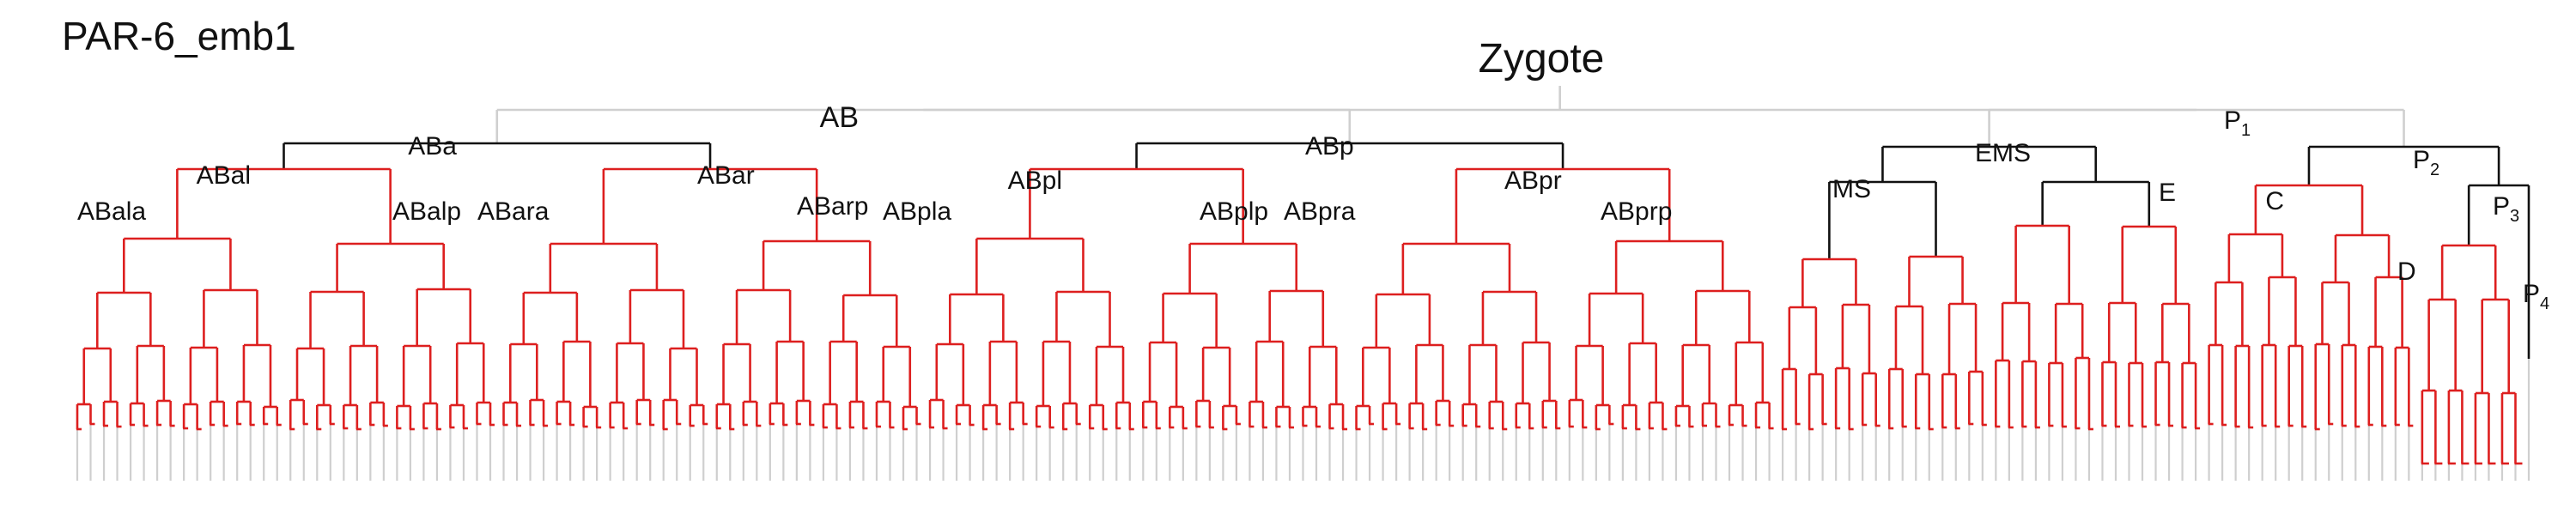  What do you see at coordinates (2421, 160) in the screenshot?
I see `node-label-text-p2: P` at bounding box center [2421, 160].